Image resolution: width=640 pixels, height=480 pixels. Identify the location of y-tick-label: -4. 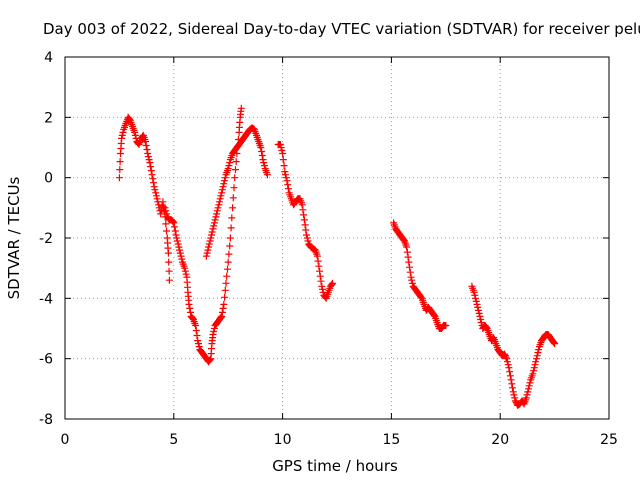
(46, 299).